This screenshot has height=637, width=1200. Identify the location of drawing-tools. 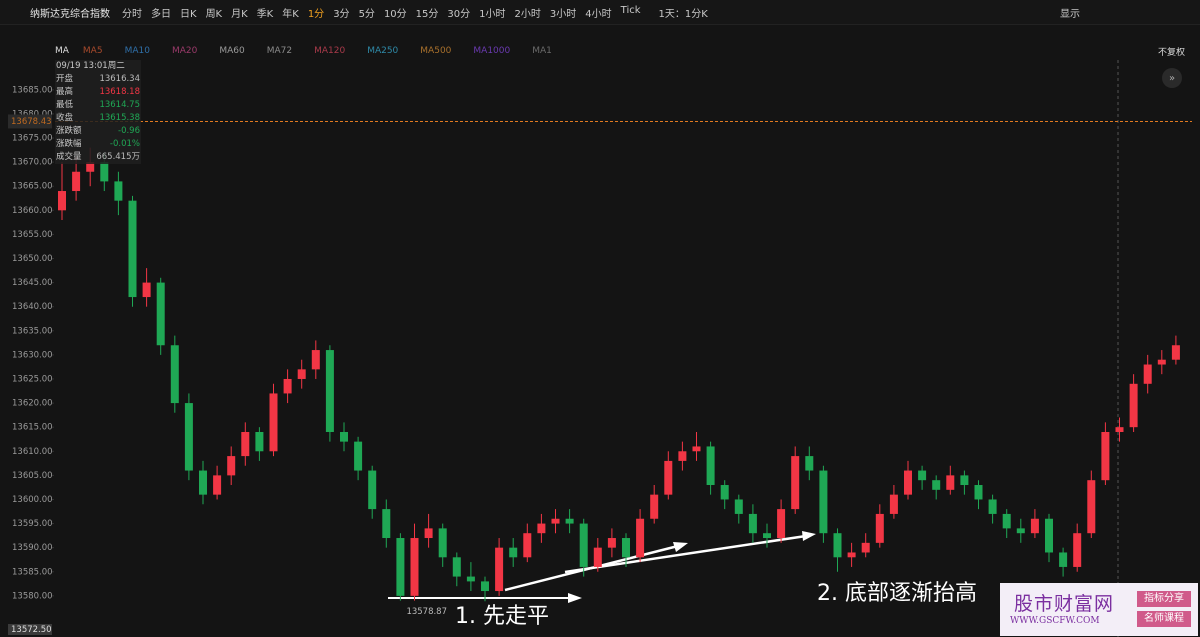
(600, 33).